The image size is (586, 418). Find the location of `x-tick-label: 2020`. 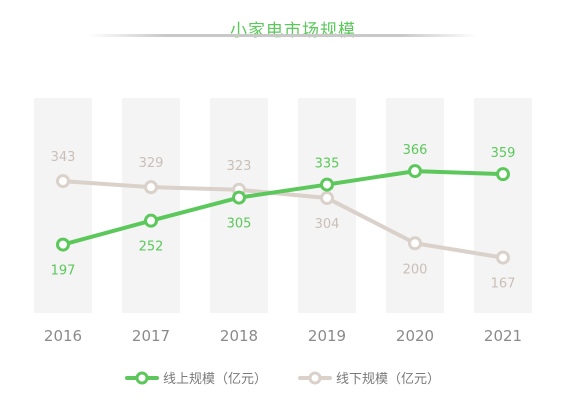

x-tick-label: 2020 is located at coordinates (415, 336).